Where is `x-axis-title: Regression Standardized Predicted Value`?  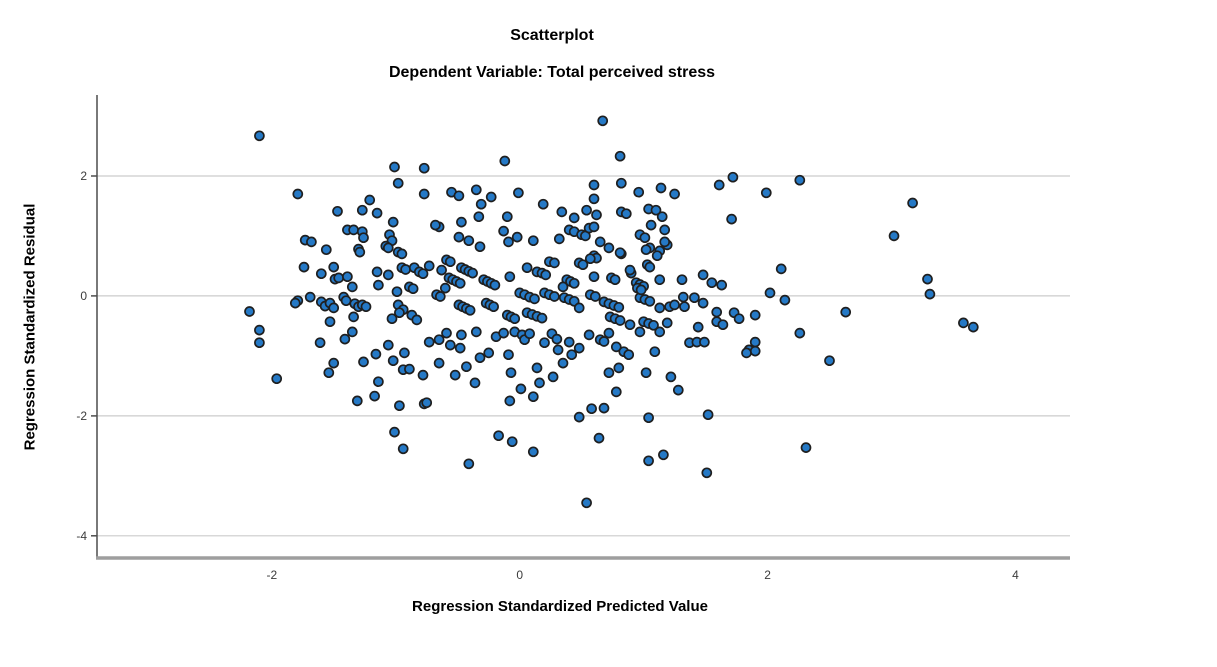
x-axis-title: Regression Standardized Predicted Value is located at coordinates (560, 606).